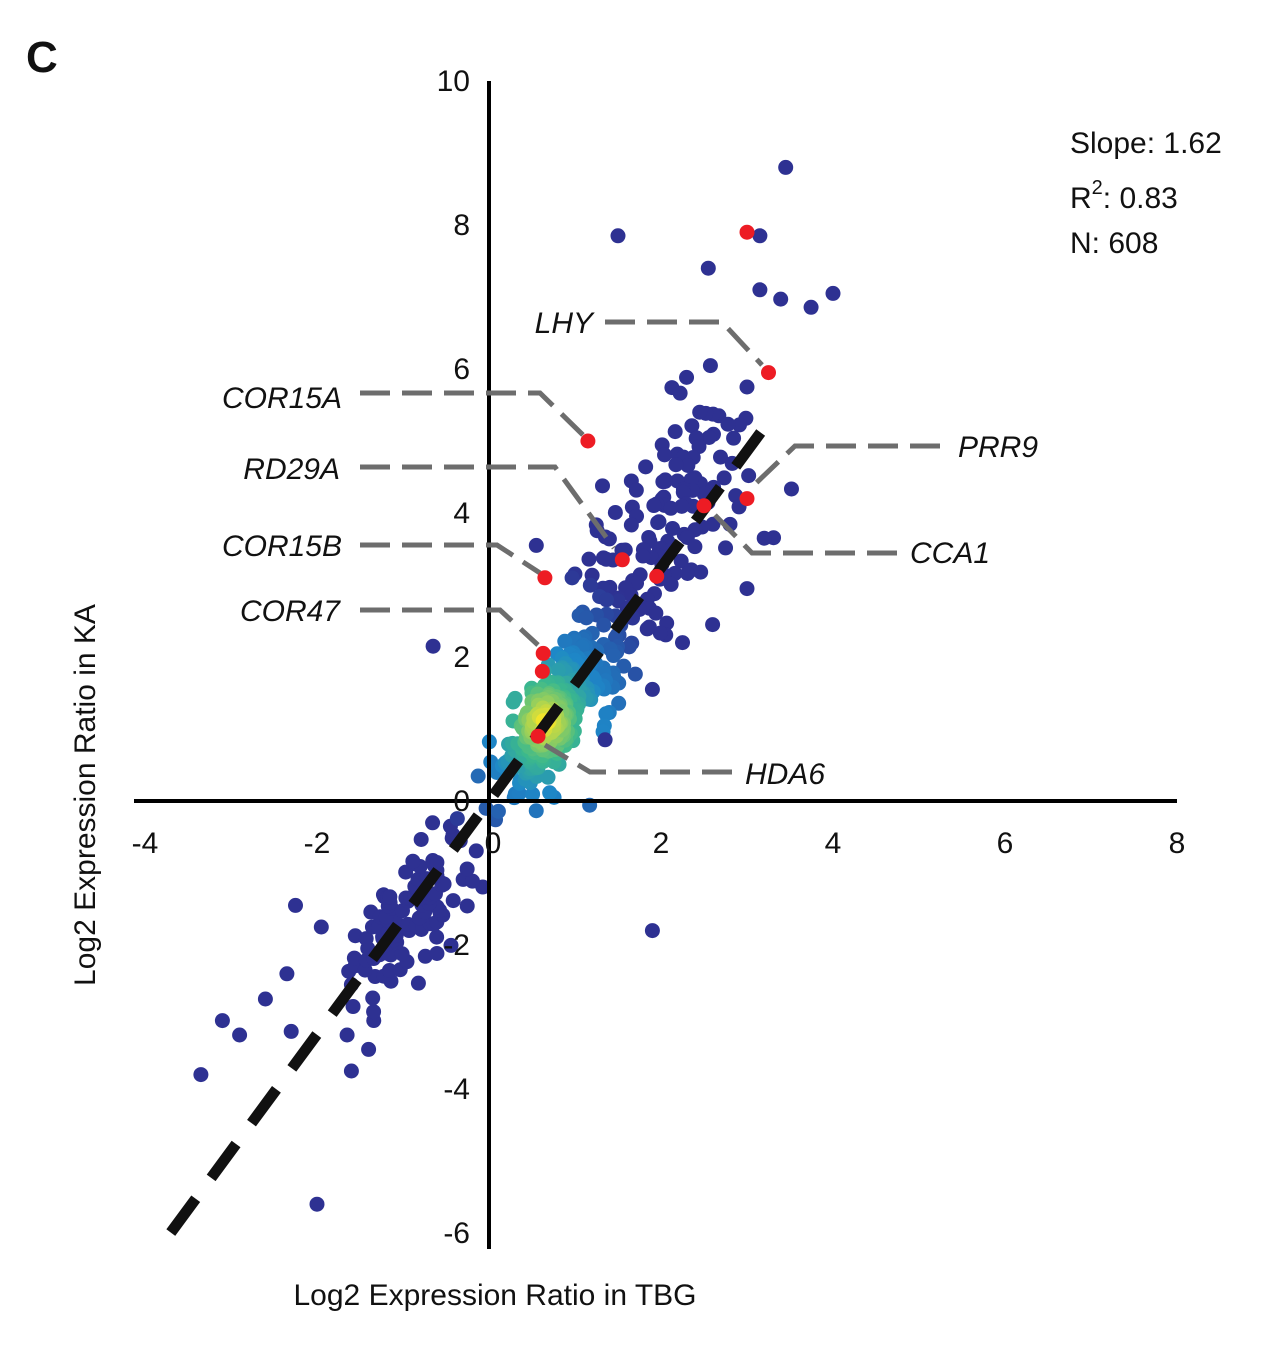 The width and height of the screenshot is (1266, 1351). I want to click on x-tick-label: -4, so click(145, 843).